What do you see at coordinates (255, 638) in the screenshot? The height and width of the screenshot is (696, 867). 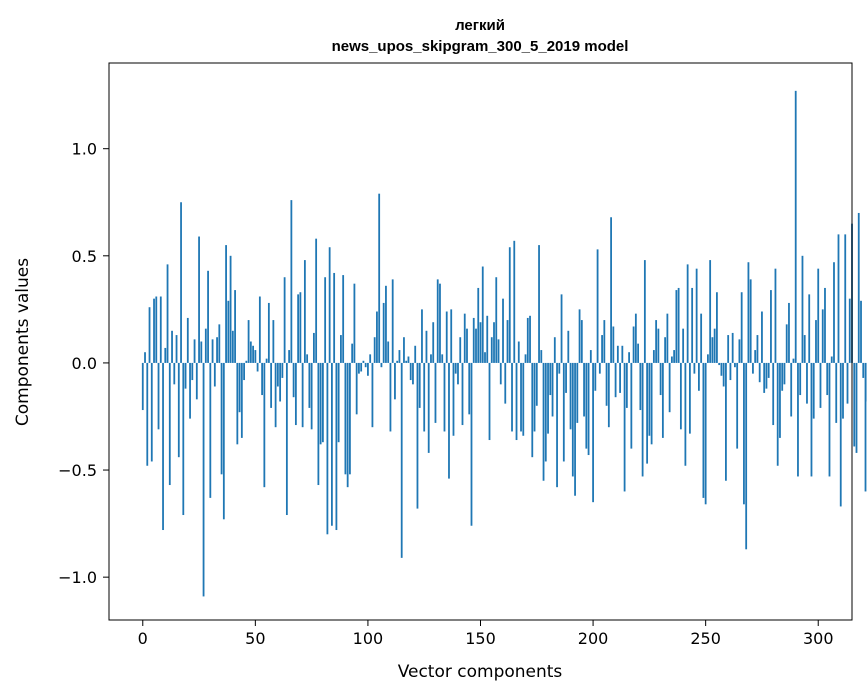 I see `x-tick-label: 50` at bounding box center [255, 638].